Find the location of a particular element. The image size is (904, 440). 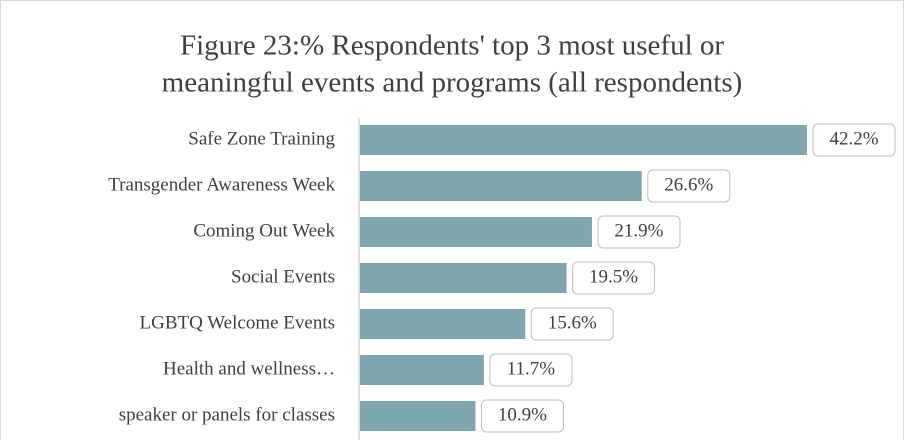

category-label: speaker or panels for classes is located at coordinates (227, 414).